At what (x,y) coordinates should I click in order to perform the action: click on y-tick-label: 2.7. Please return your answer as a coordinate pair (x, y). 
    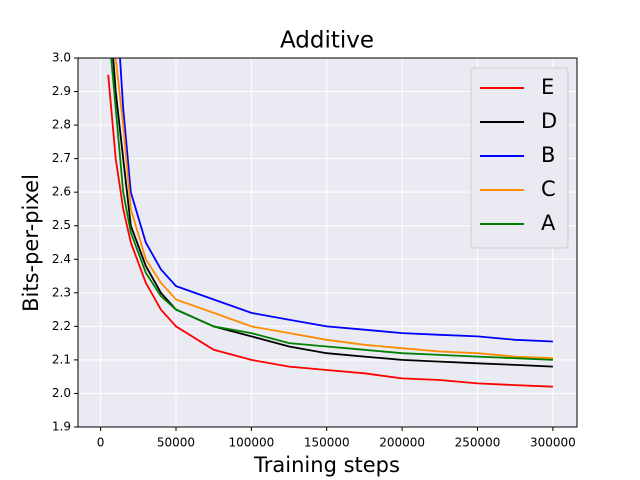
    Looking at the image, I should click on (61, 158).